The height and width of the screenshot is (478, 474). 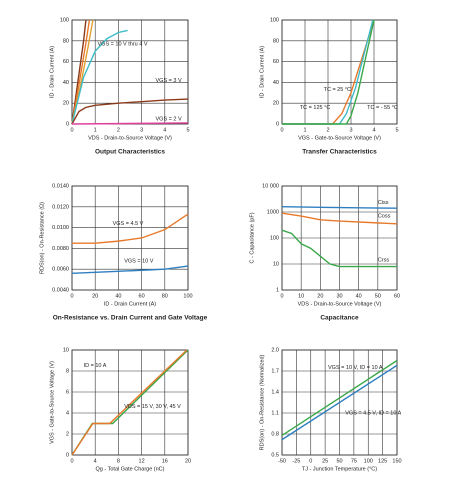 I want to click on annotation: VGS = 4.5 V, so click(x=128, y=224).